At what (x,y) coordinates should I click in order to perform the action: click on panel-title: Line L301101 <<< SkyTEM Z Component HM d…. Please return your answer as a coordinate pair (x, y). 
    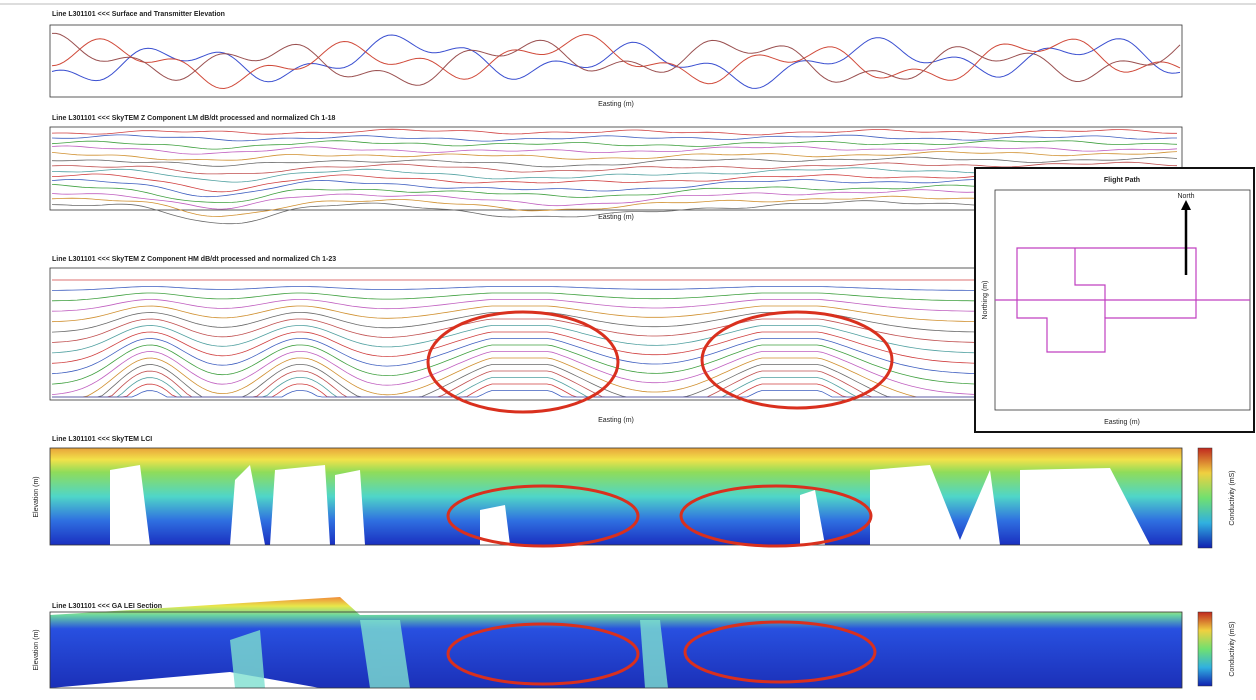
    Looking at the image, I should click on (194, 259).